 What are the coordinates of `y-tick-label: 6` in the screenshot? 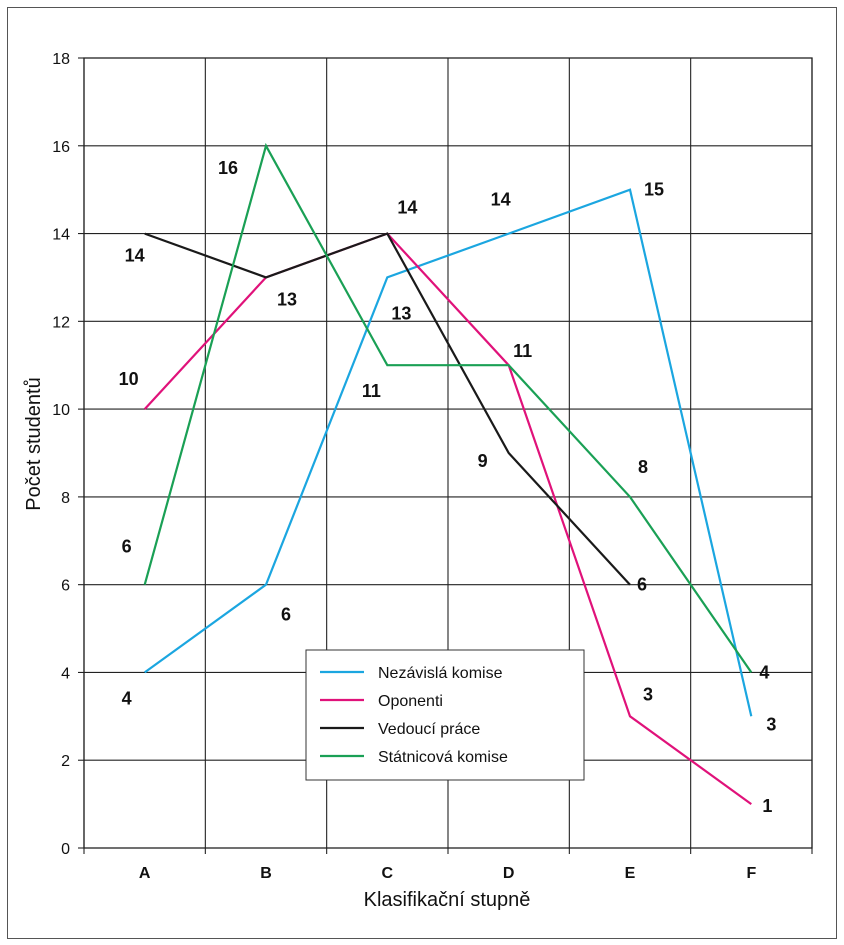 It's located at (65, 586).